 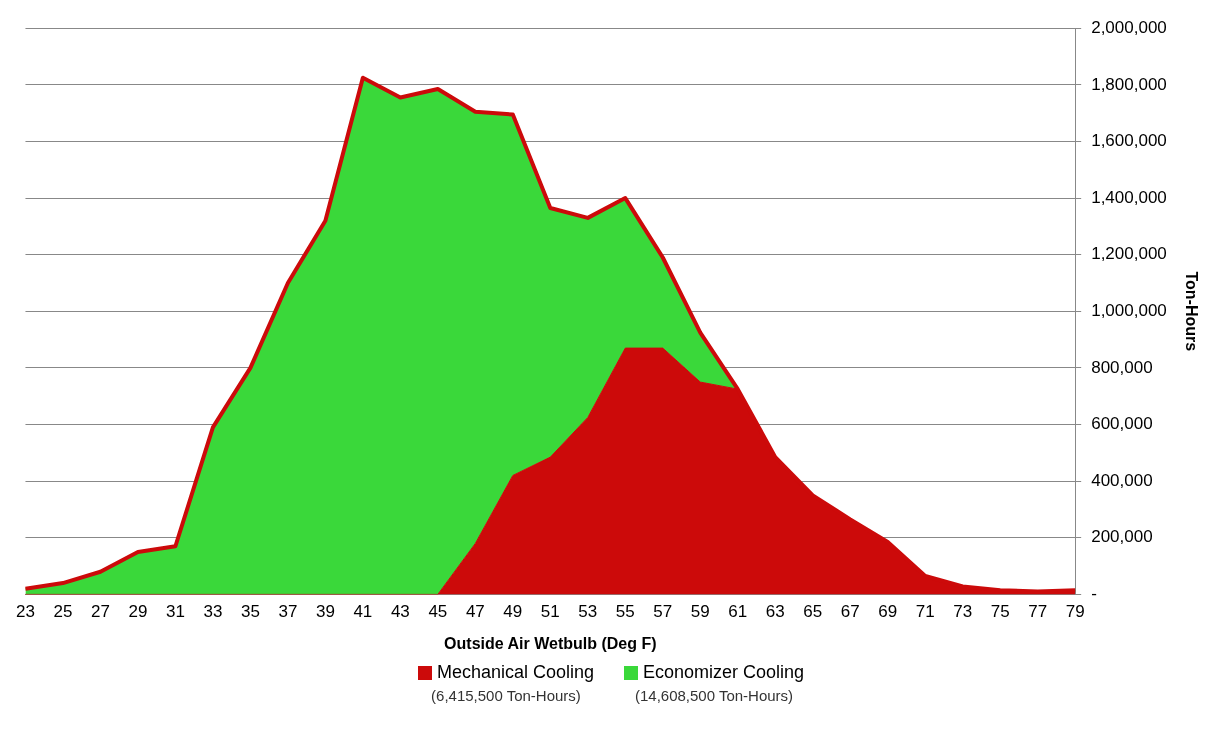 I want to click on x-tick-label: 25, so click(x=63, y=612).